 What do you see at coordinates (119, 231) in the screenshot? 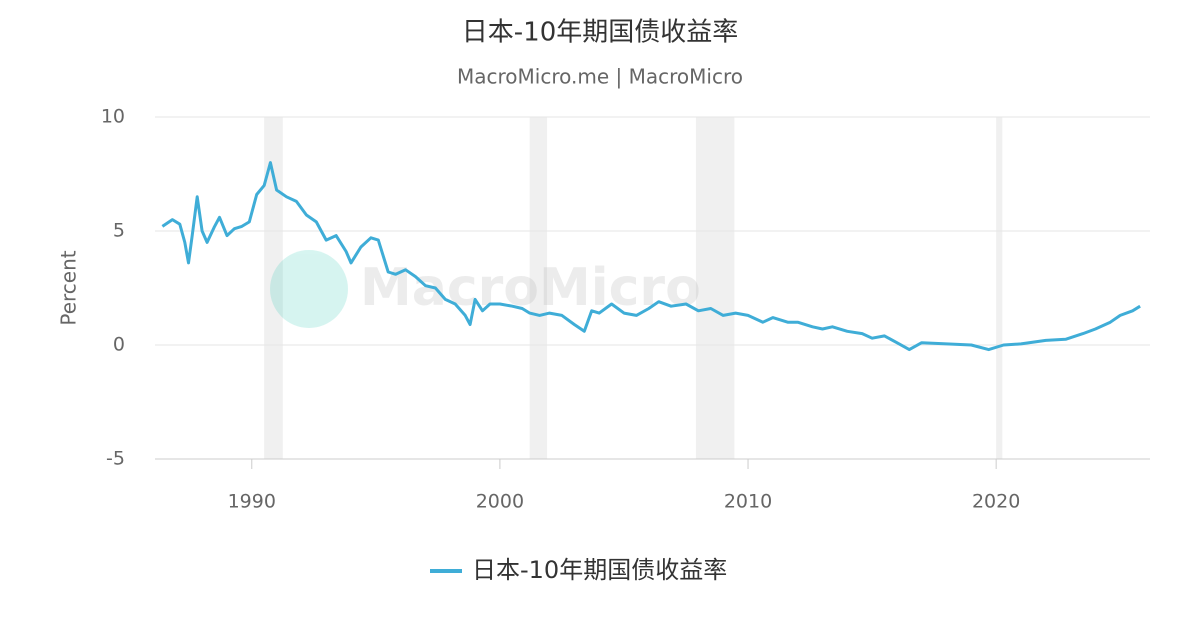
I see `y-tick-label: 5` at bounding box center [119, 231].